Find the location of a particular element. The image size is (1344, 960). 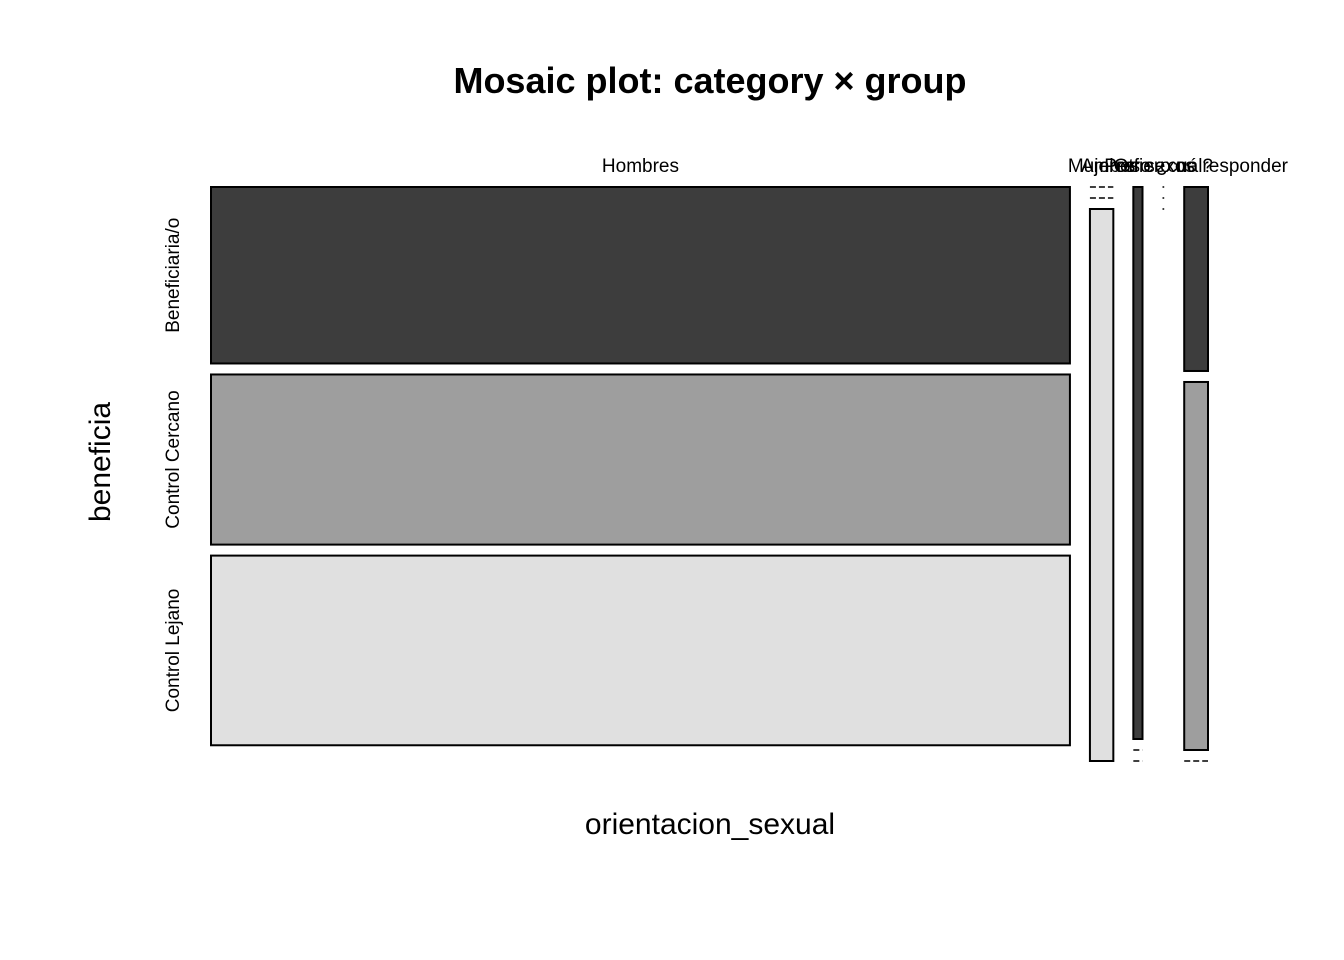

cell-hombres-control-cercano is located at coordinates (640, 459).